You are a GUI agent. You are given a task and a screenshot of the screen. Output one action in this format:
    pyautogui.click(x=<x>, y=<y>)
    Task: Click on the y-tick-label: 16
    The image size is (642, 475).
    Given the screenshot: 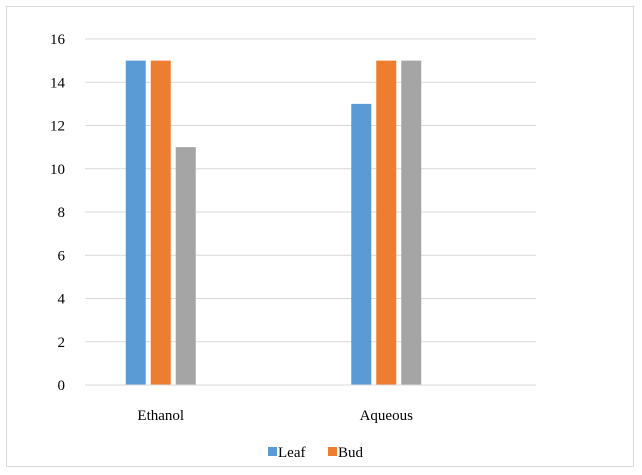 What is the action you would take?
    pyautogui.click(x=58, y=40)
    